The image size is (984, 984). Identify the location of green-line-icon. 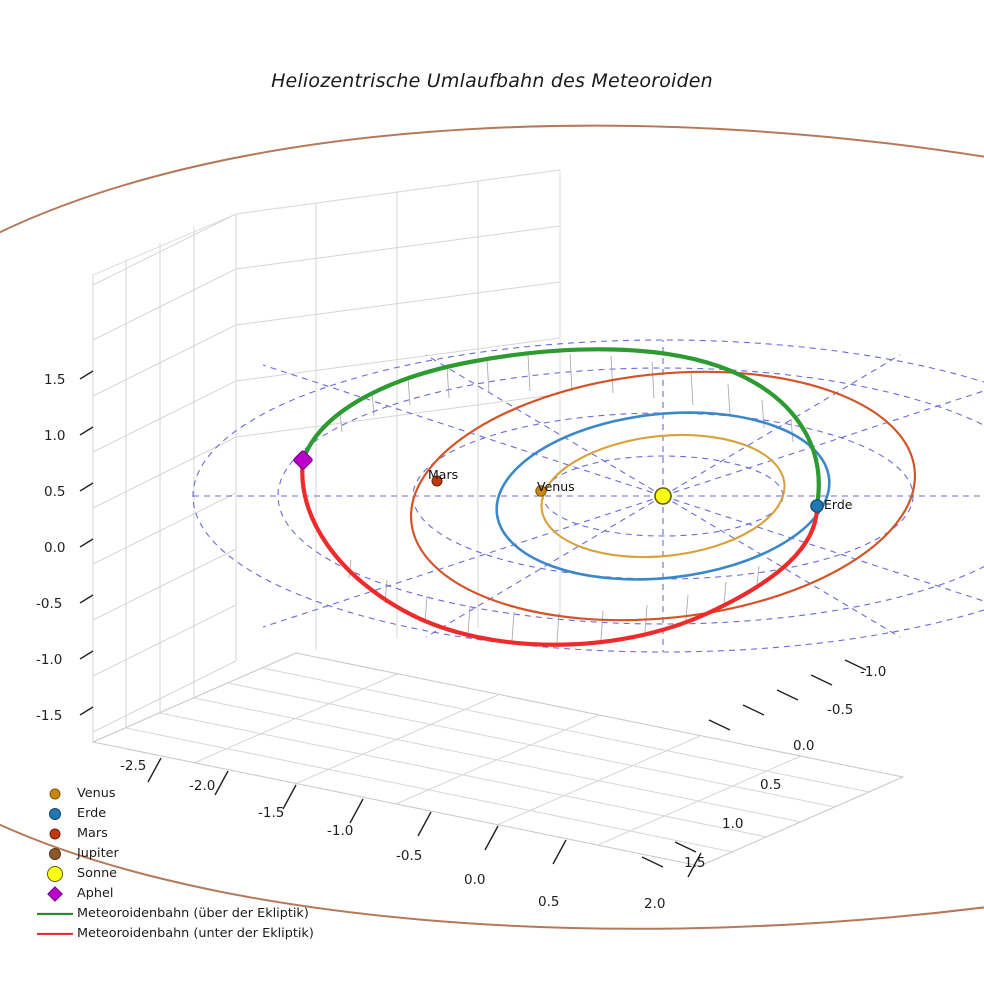
(55, 914).